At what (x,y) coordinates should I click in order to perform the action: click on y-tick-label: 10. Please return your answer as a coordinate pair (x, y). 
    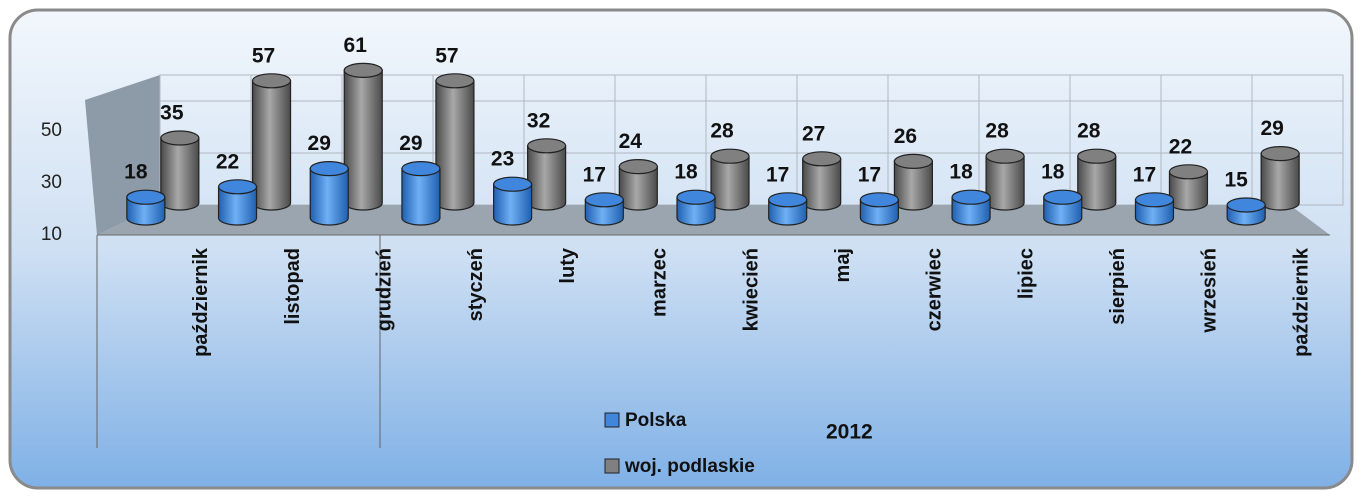
    Looking at the image, I should click on (51, 234).